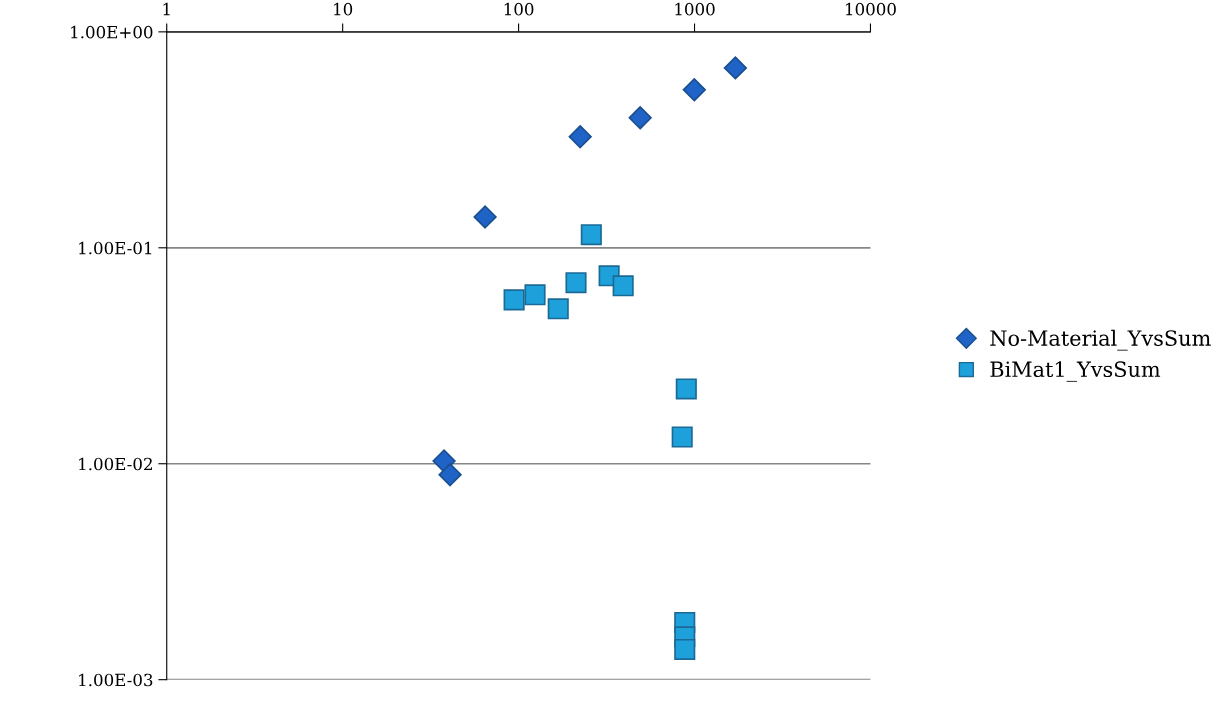  Describe the element at coordinates (166, 9) in the screenshot. I see `x-tick-label: 1` at that location.